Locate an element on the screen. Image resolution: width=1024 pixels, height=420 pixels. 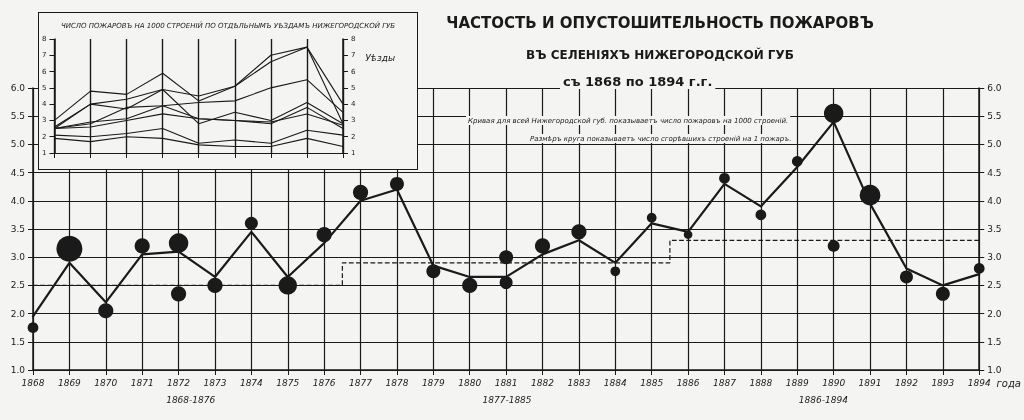
x-tick-label: 1870 is located at coordinates (106, 382).